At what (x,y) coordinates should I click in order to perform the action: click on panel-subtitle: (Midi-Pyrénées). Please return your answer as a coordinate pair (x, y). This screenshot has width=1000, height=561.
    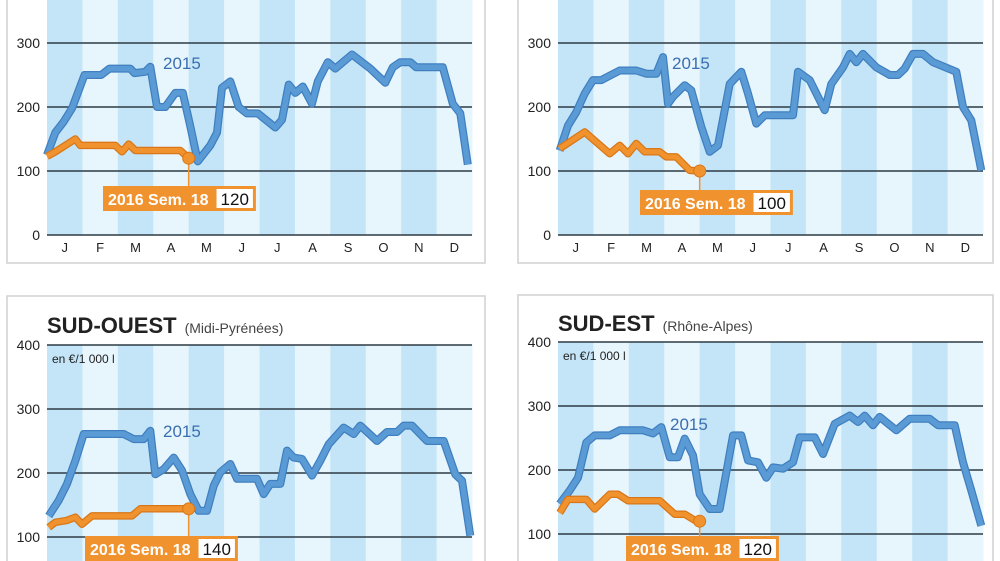
    Looking at the image, I should click on (234, 328).